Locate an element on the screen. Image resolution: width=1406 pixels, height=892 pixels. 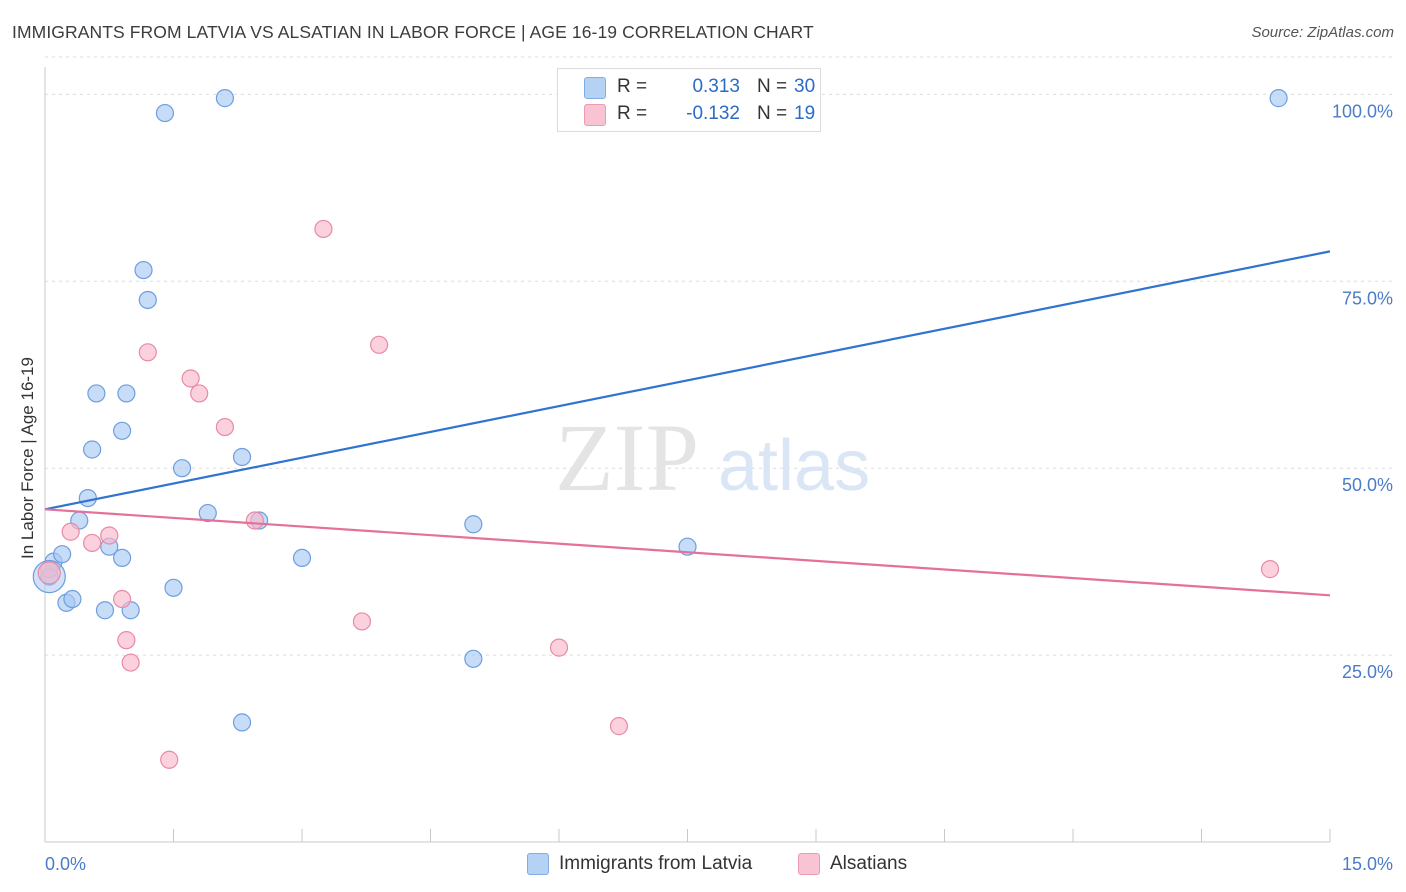
watermark-zip: ZIP is located at coordinates (627, 457).